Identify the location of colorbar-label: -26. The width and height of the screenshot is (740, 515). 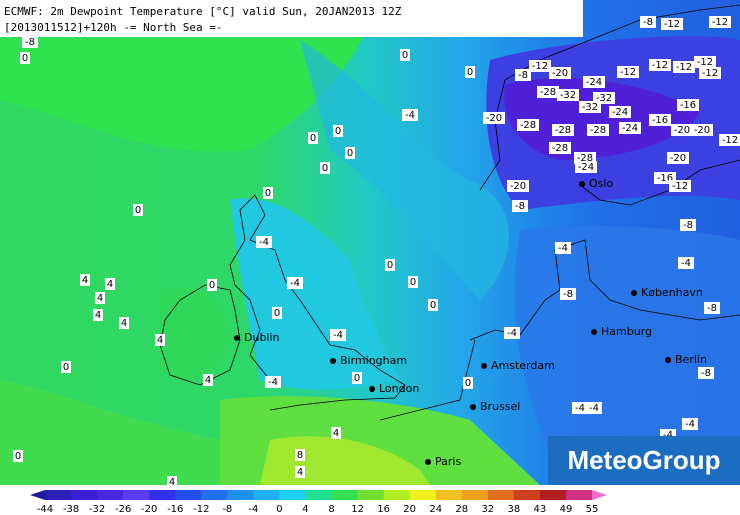
(123, 509).